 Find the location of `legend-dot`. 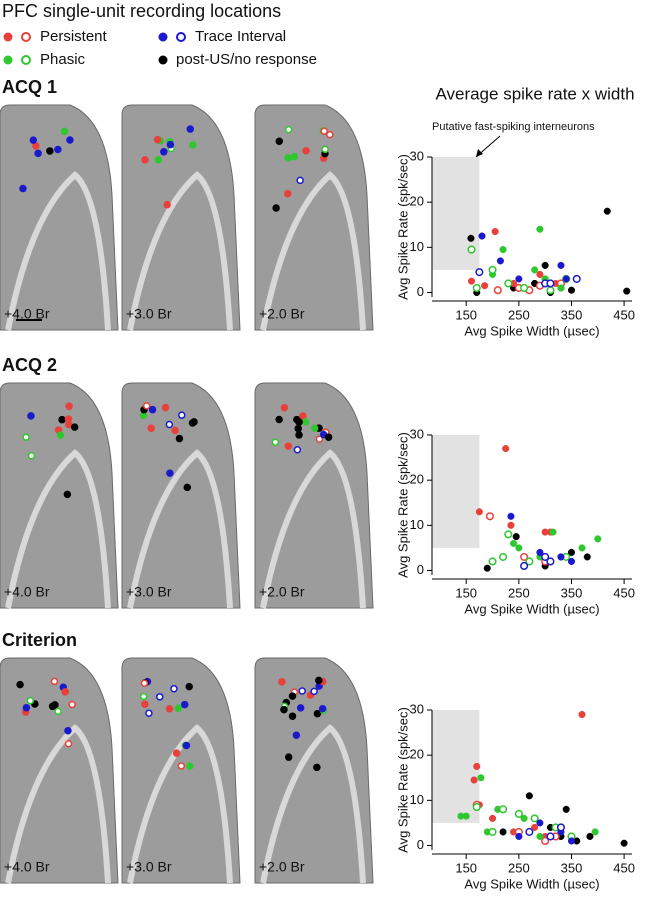

legend-dot is located at coordinates (163, 60).